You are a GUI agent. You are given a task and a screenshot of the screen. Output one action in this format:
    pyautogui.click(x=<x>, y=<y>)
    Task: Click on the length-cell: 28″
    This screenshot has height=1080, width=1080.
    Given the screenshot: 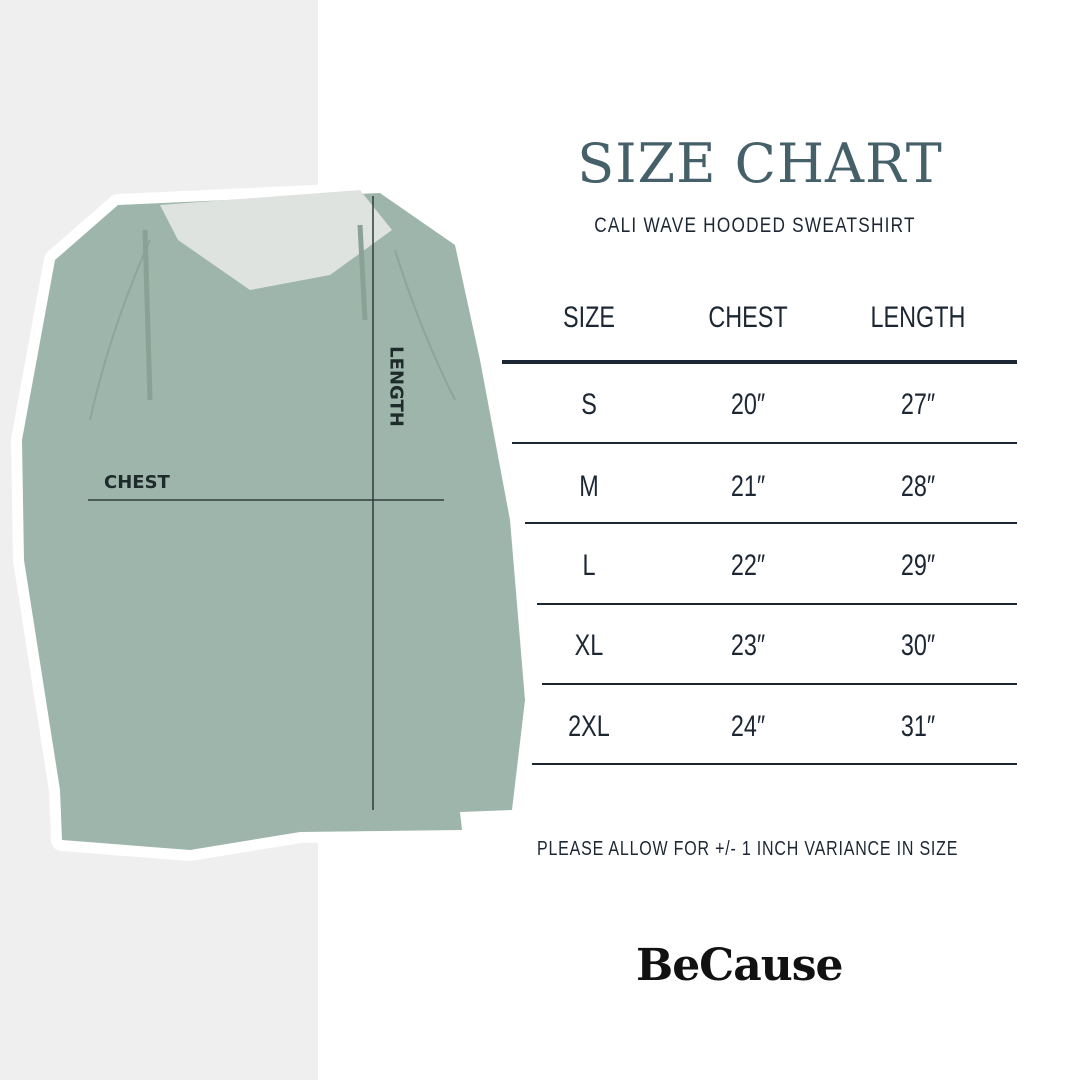 What is the action you would take?
    pyautogui.click(x=918, y=486)
    